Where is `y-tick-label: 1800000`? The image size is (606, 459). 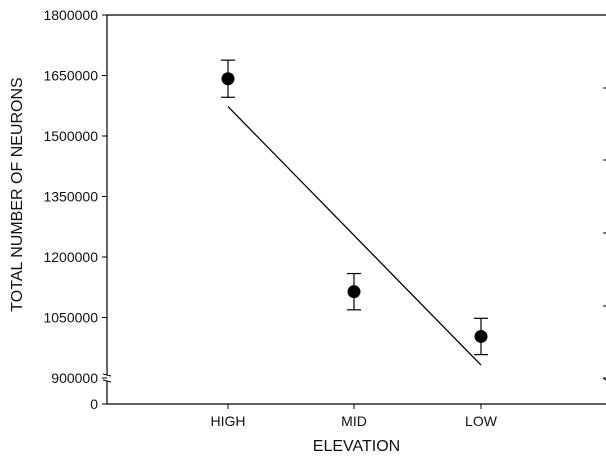
y-tick-label: 1800000 is located at coordinates (70, 15).